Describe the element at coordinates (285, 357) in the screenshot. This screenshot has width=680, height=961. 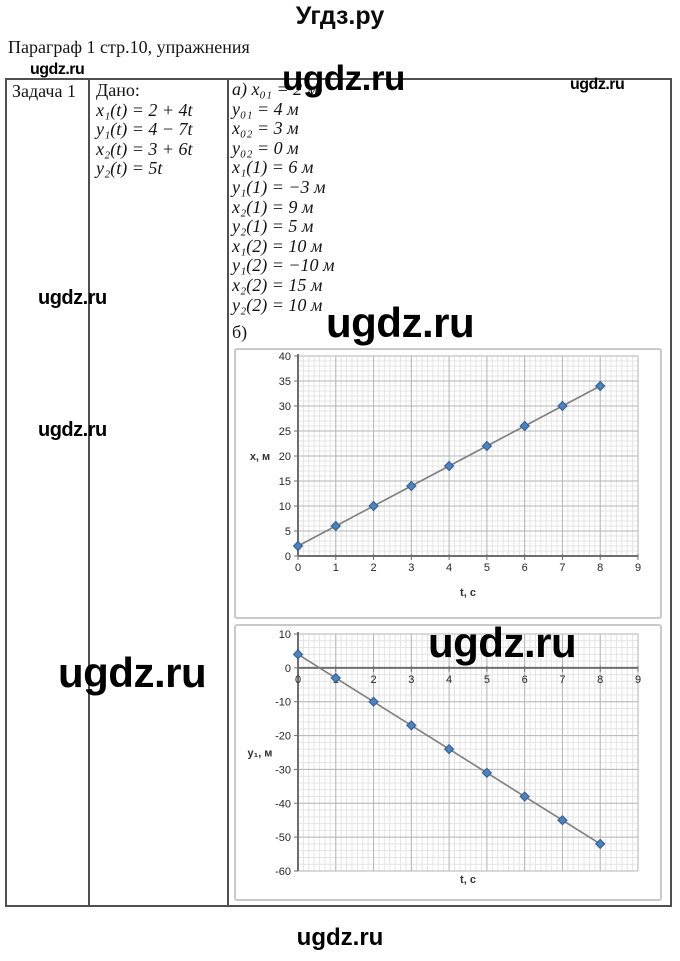
I see `svg-text: 40` at that location.